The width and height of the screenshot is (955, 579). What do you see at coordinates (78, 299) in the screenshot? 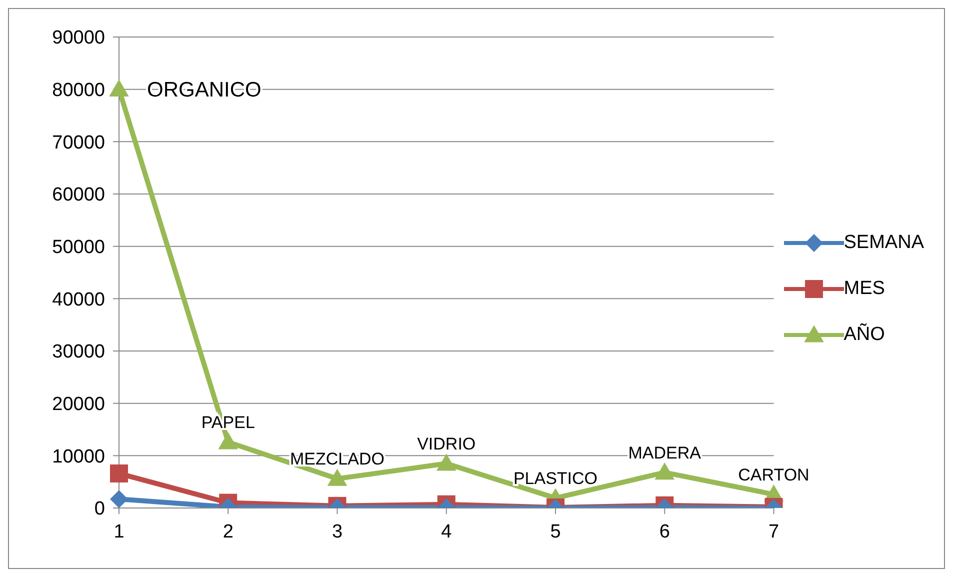
I see `y-tick-label: 40000` at bounding box center [78, 299].